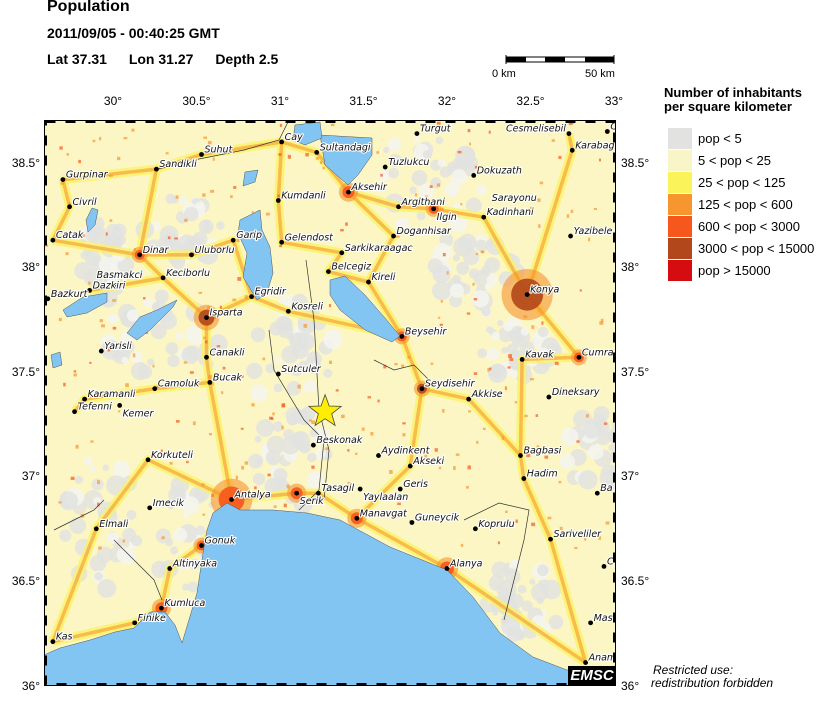  What do you see at coordinates (496, 561) in the screenshot?
I see `province-border` at bounding box center [496, 561].